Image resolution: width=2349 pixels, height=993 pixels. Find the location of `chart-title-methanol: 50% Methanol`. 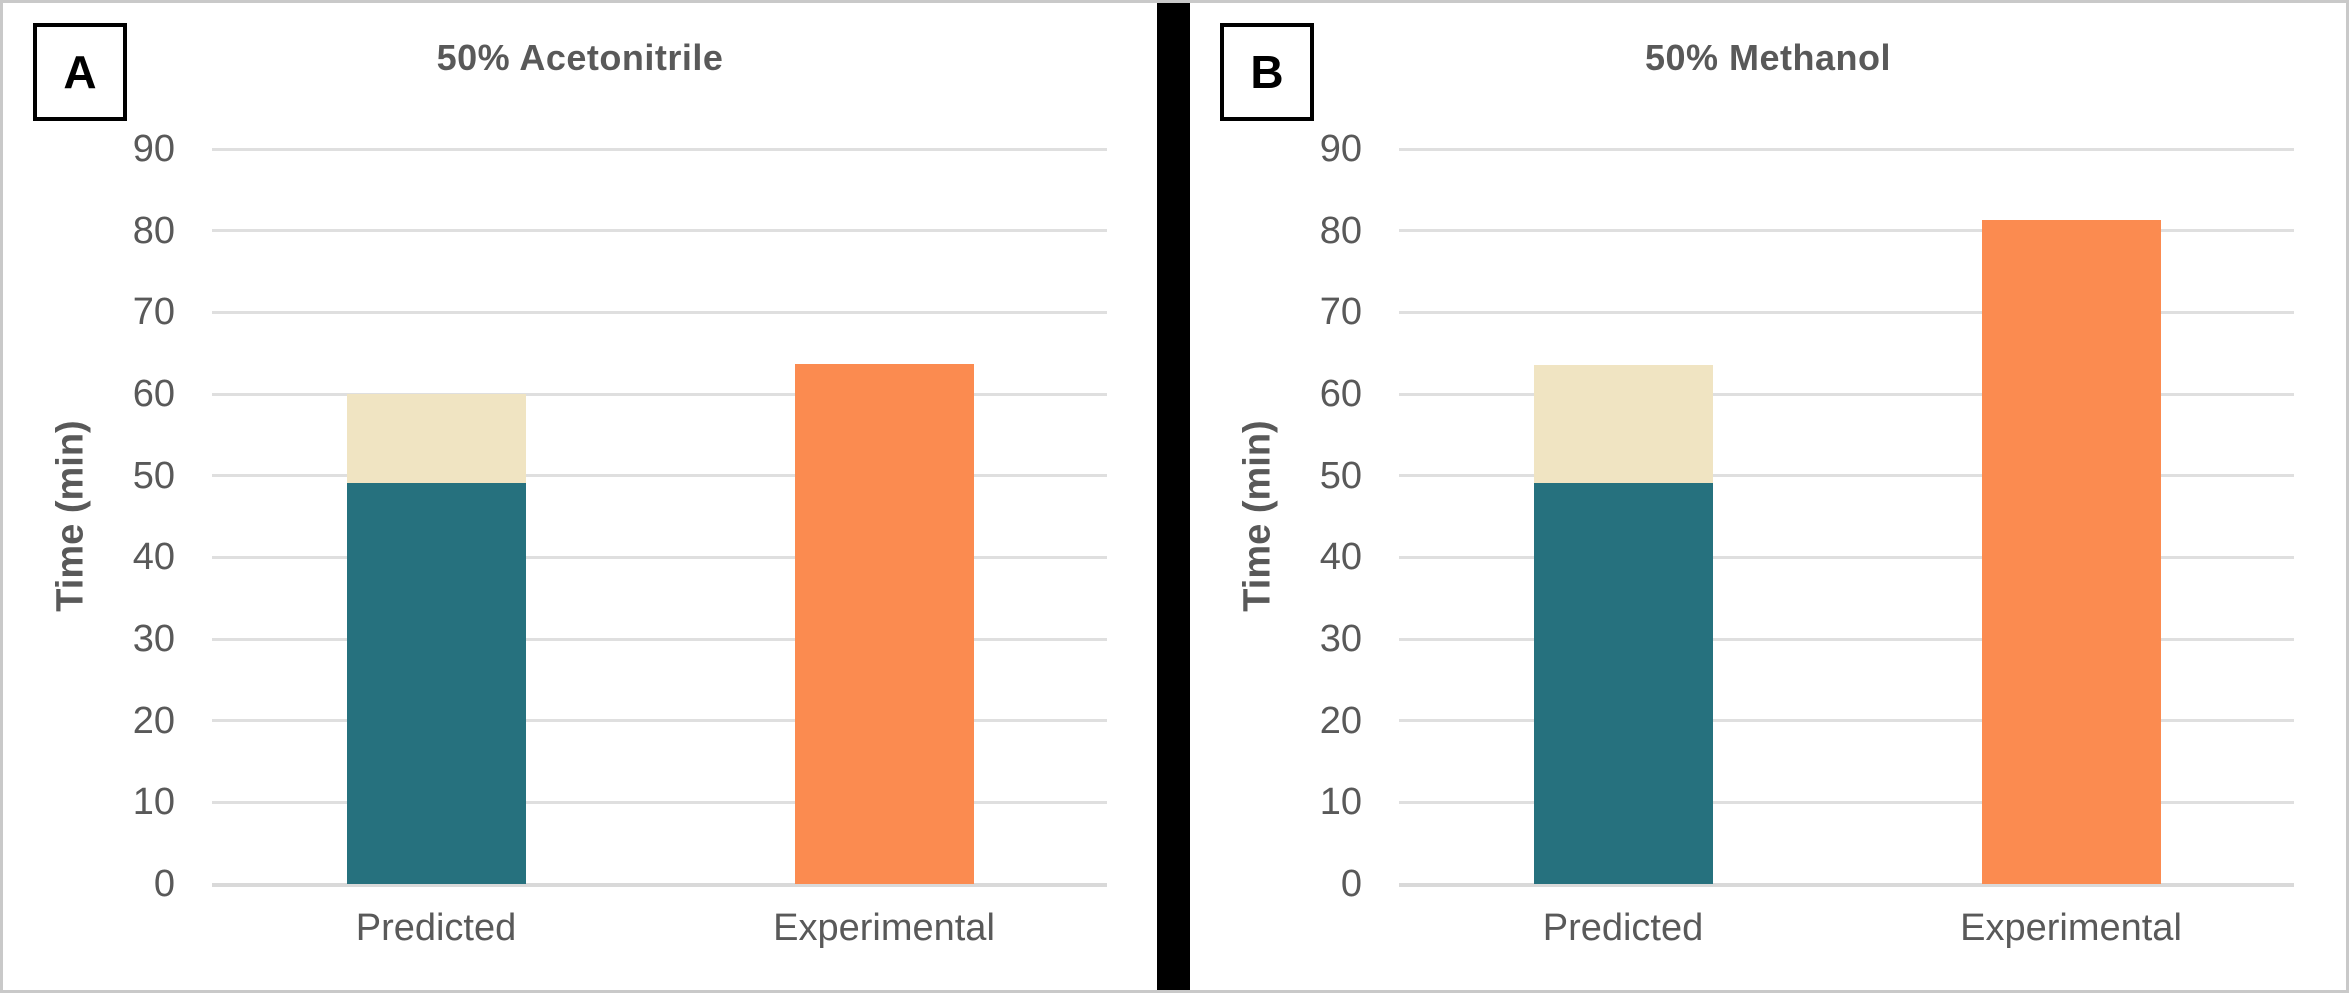

chart-title-methanol: 50% Methanol is located at coordinates (1768, 57).